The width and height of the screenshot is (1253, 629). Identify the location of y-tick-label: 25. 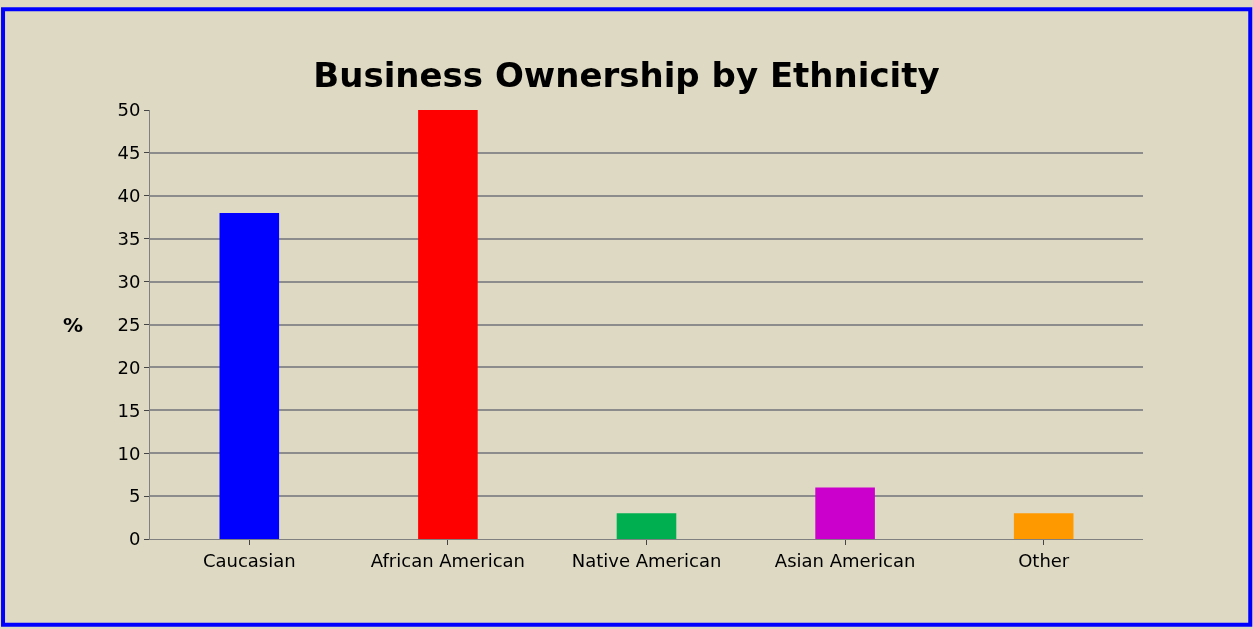
(129, 324).